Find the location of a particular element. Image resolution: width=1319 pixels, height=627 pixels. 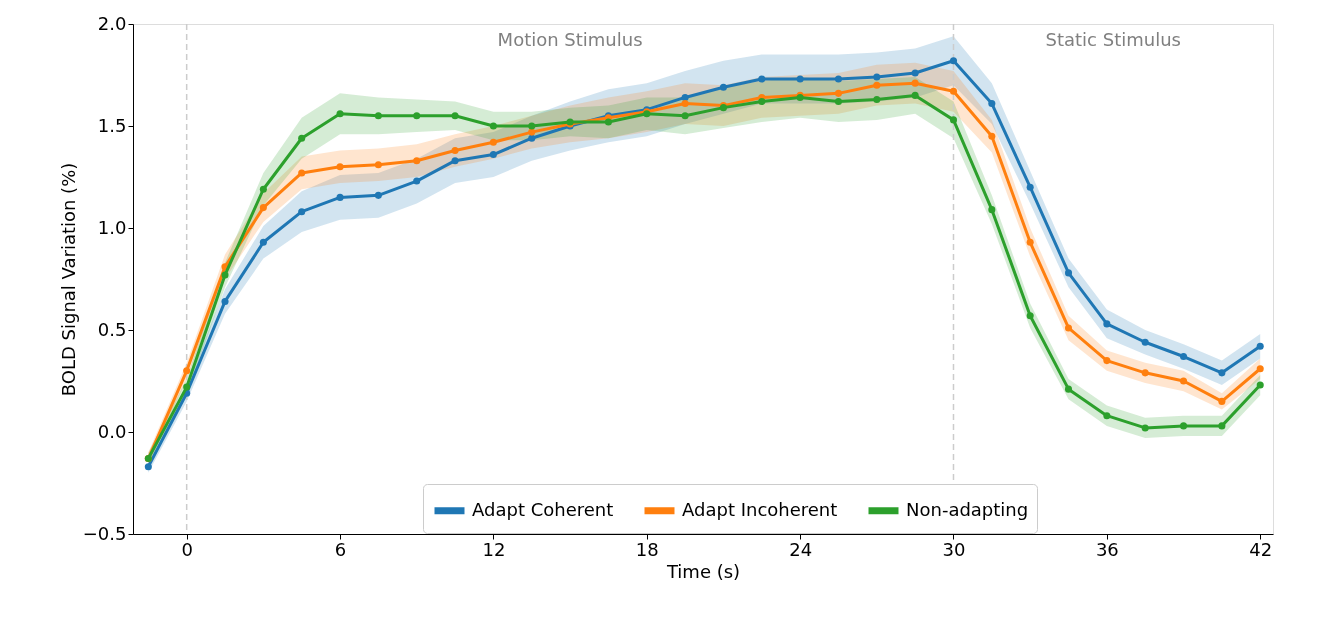

x-tick-label: 12 is located at coordinates (494, 549).